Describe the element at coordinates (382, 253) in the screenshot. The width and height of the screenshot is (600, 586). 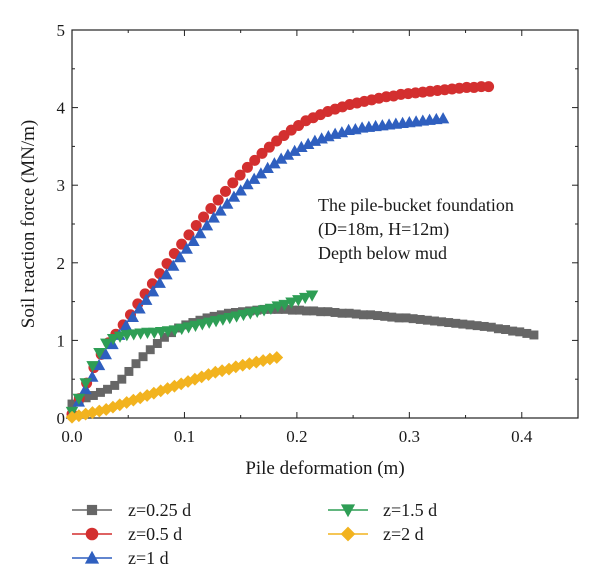
I see `annotation-line: Depth below mud` at that location.